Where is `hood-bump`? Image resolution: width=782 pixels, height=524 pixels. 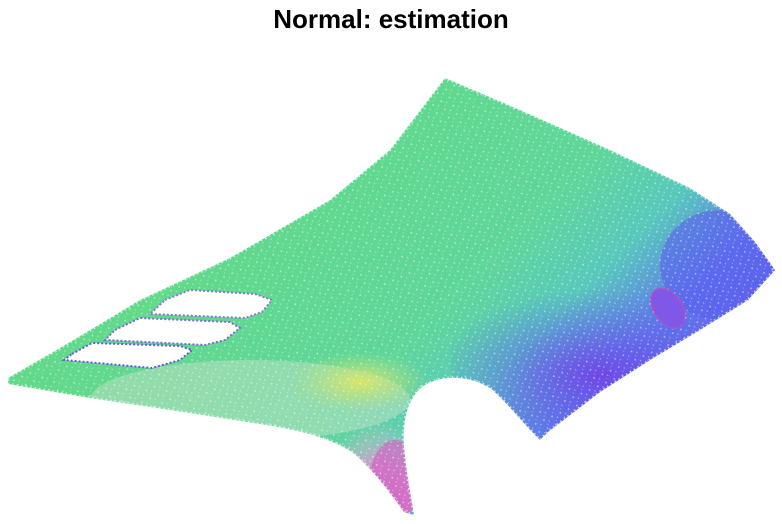 hood-bump is located at coordinates (668, 308).